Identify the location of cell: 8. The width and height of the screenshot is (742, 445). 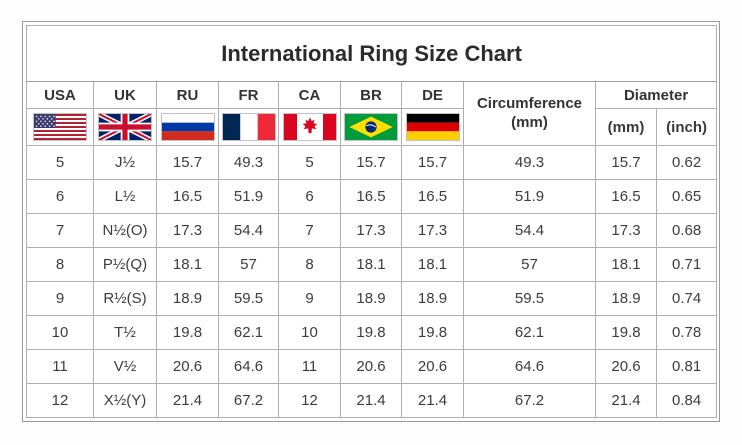
(60, 264).